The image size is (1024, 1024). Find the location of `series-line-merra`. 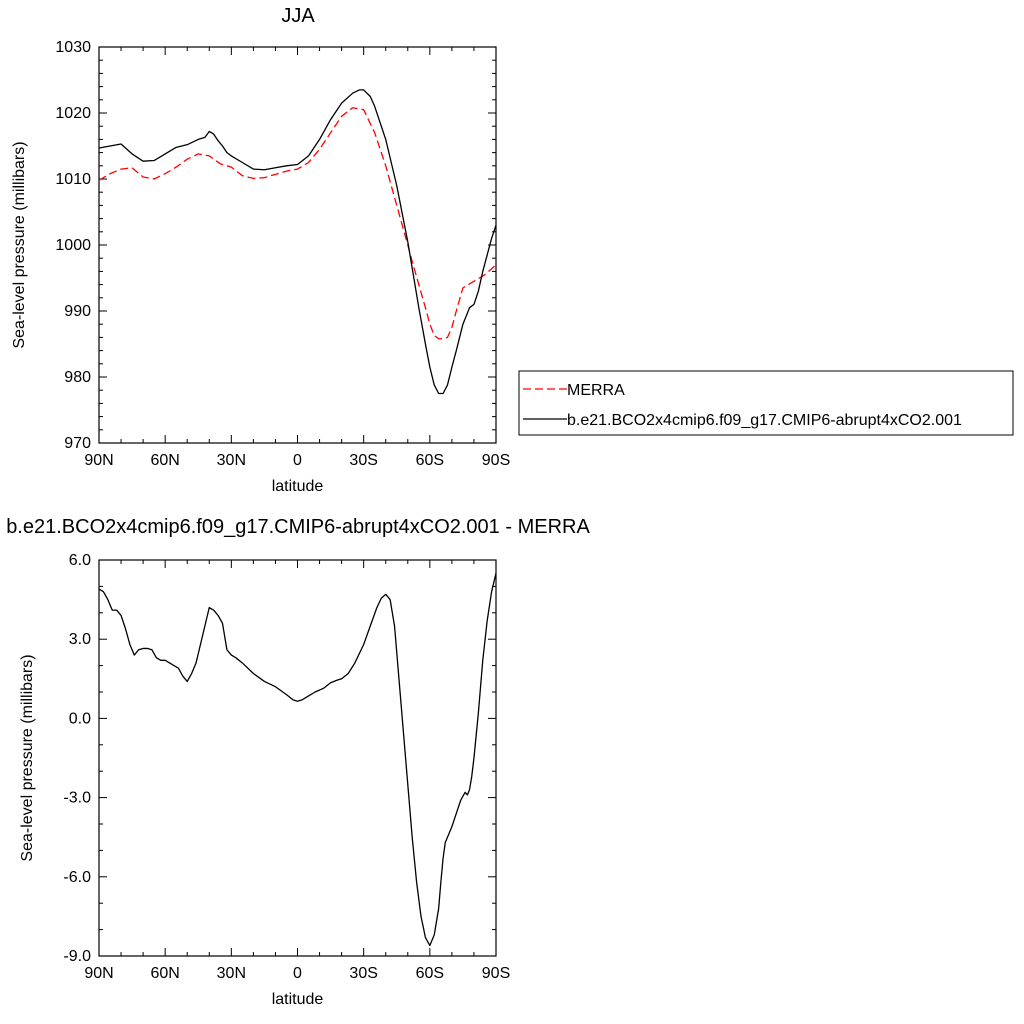

series-line-merra is located at coordinates (297, 223).